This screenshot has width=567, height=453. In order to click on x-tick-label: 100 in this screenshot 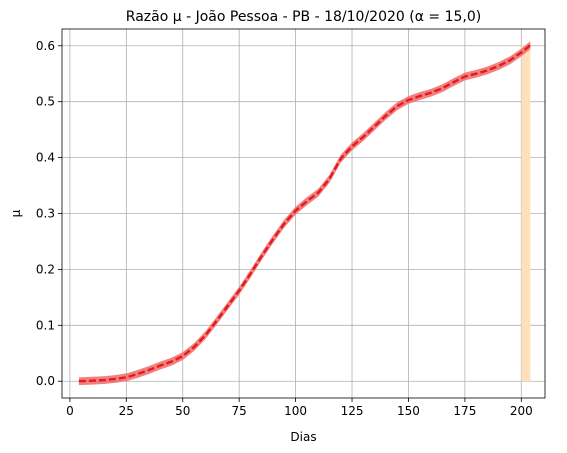, I will do `click(295, 411)`.